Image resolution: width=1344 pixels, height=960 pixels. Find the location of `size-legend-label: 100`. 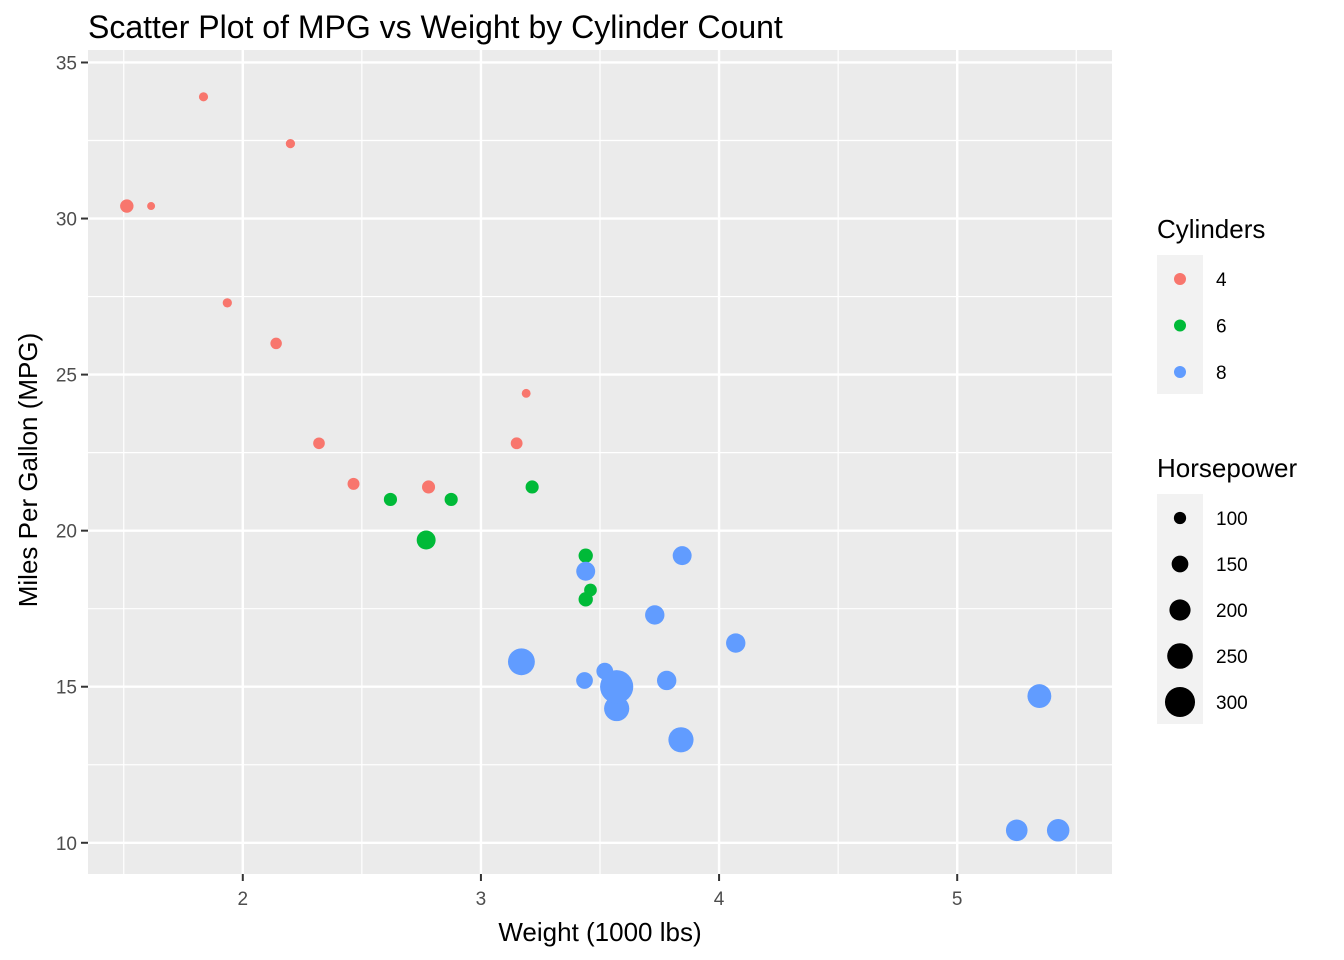

size-legend-label: 100 is located at coordinates (1232, 519).